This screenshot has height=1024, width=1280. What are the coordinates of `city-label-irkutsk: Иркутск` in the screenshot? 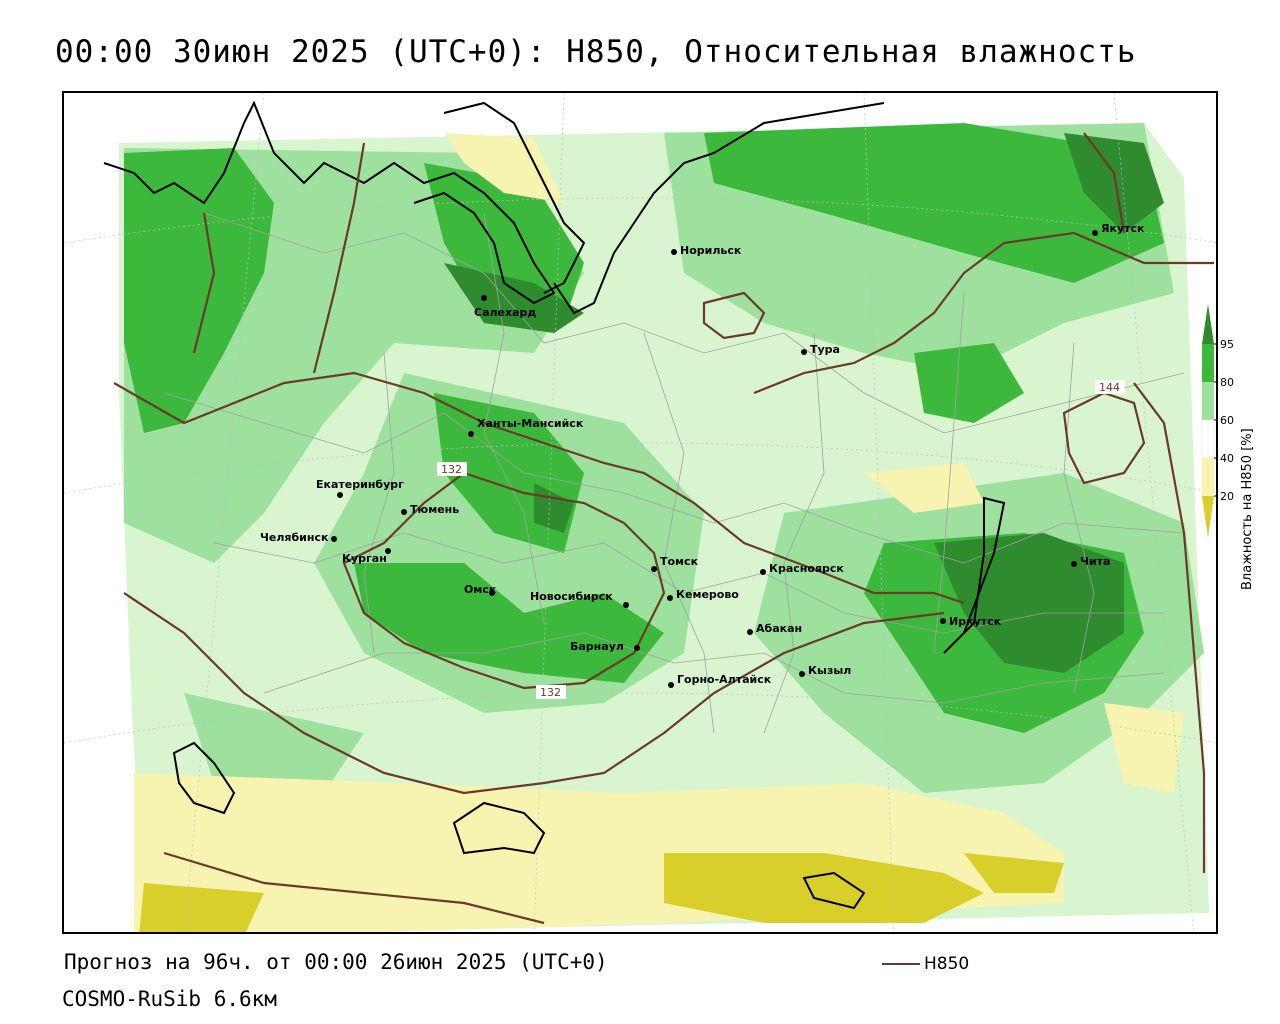 It's located at (975, 621).